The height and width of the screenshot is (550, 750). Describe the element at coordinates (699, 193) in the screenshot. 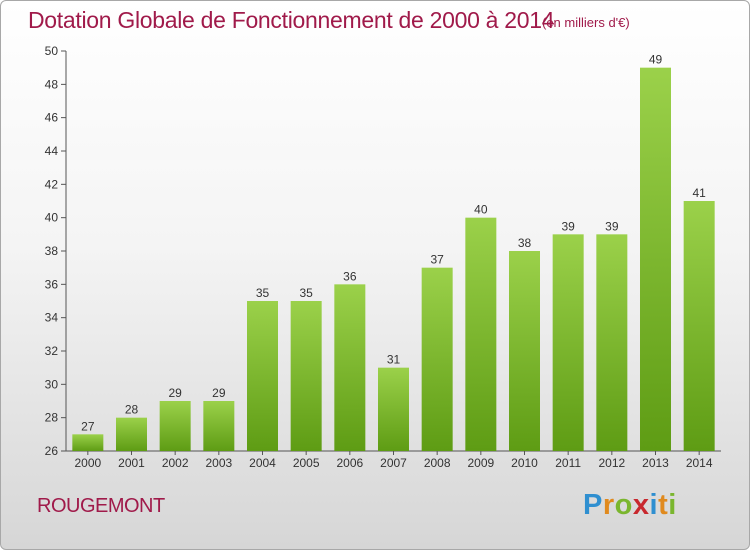

I see `data-label-2014: 41` at that location.